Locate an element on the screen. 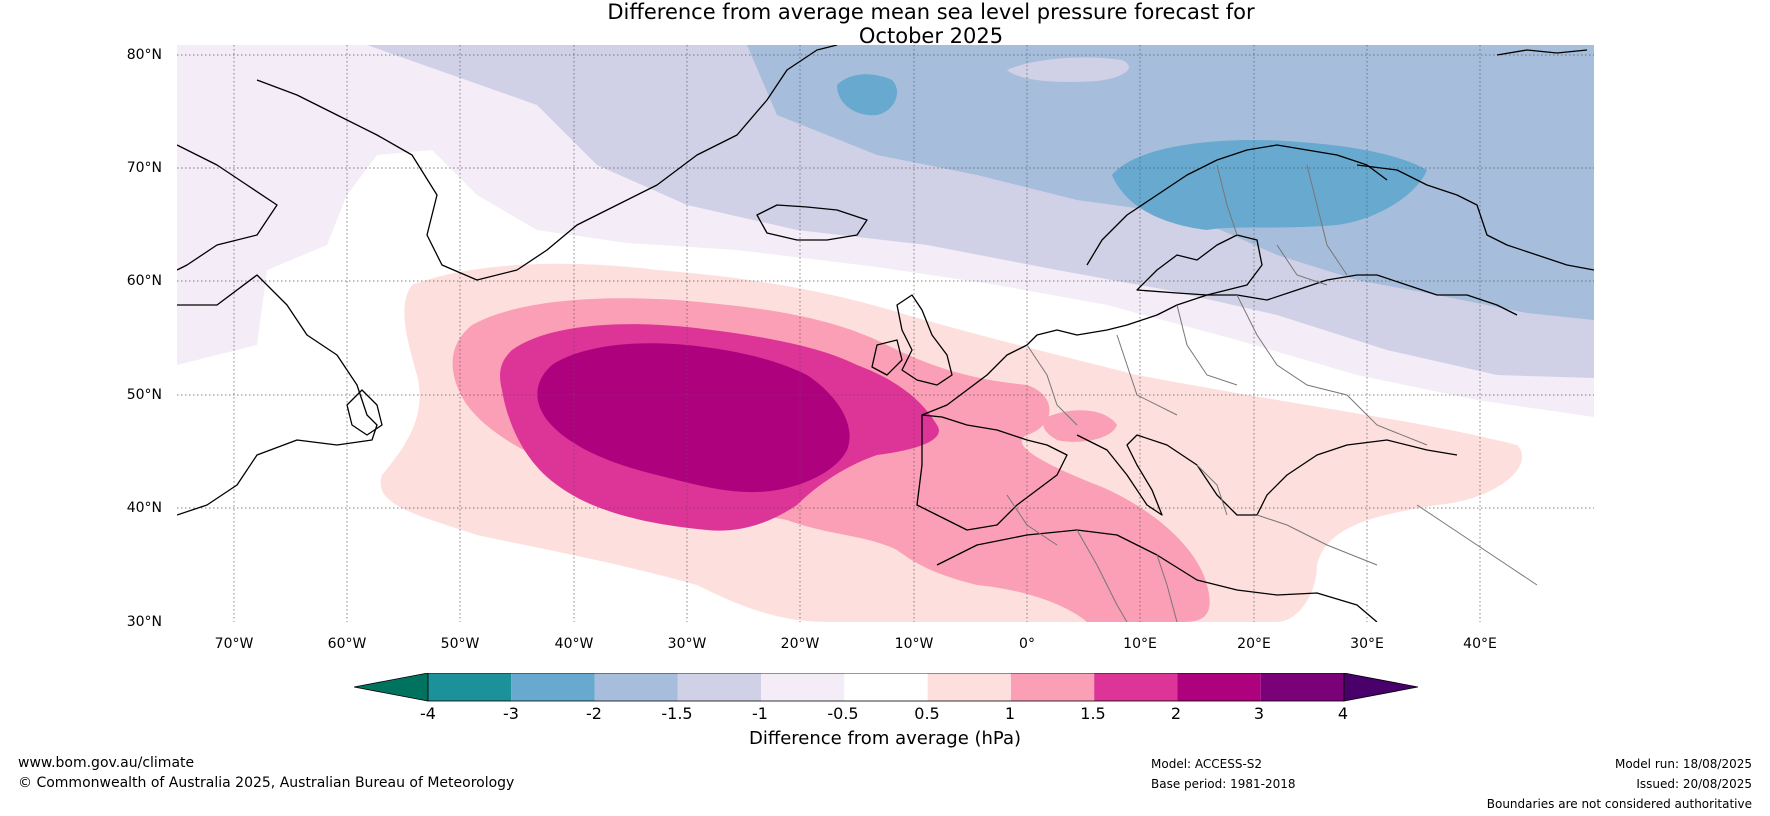 This screenshot has height=816, width=1770. lat-label-40n: 40°N is located at coordinates (144, 508).